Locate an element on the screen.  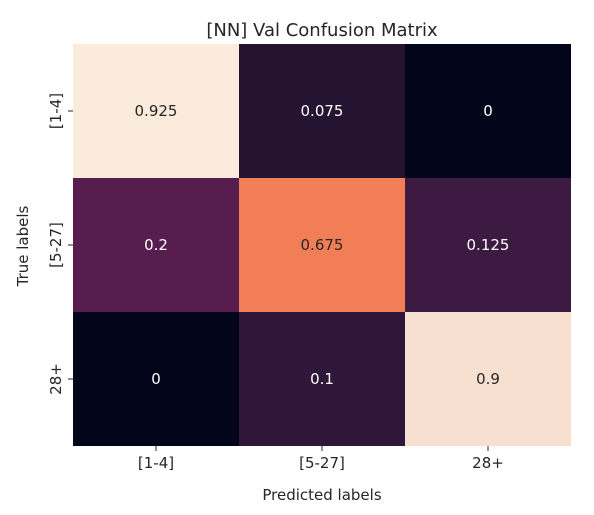
cell-value-label-r1-c1: 0.675 is located at coordinates (322, 245).